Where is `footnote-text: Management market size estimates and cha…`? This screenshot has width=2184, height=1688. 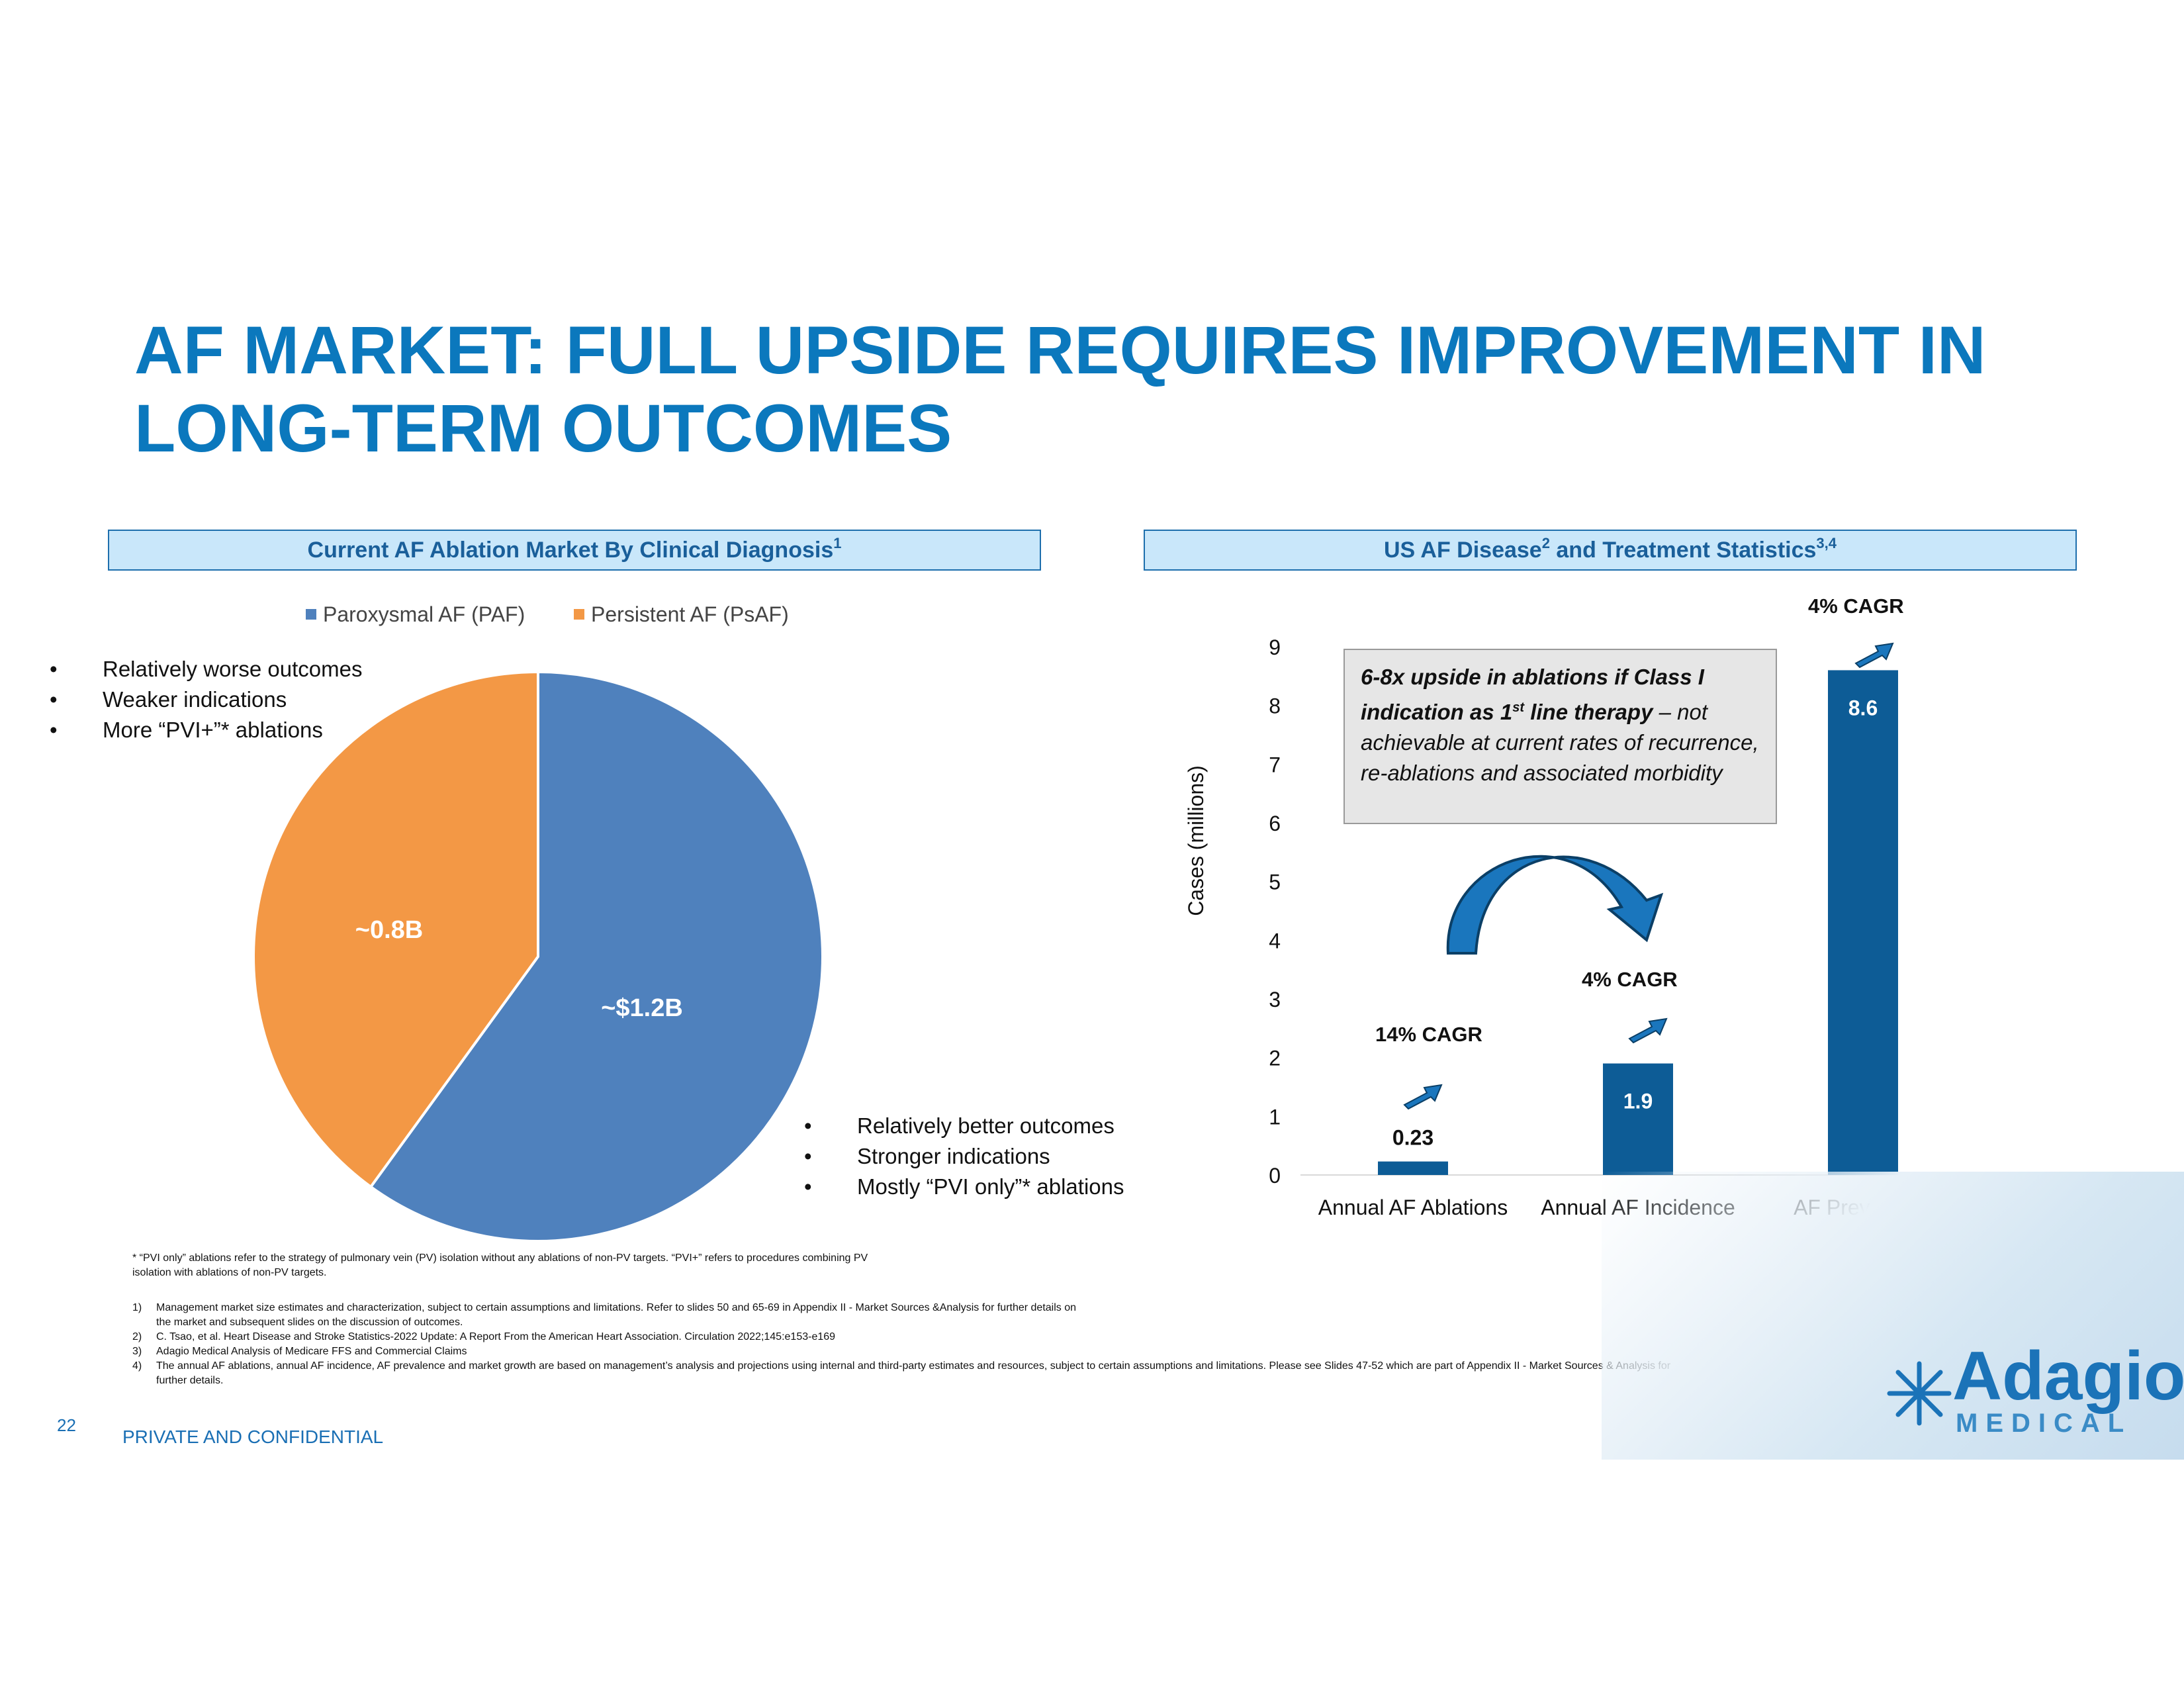 footnote-text: Management market size estimates and cha… is located at coordinates (616, 1315).